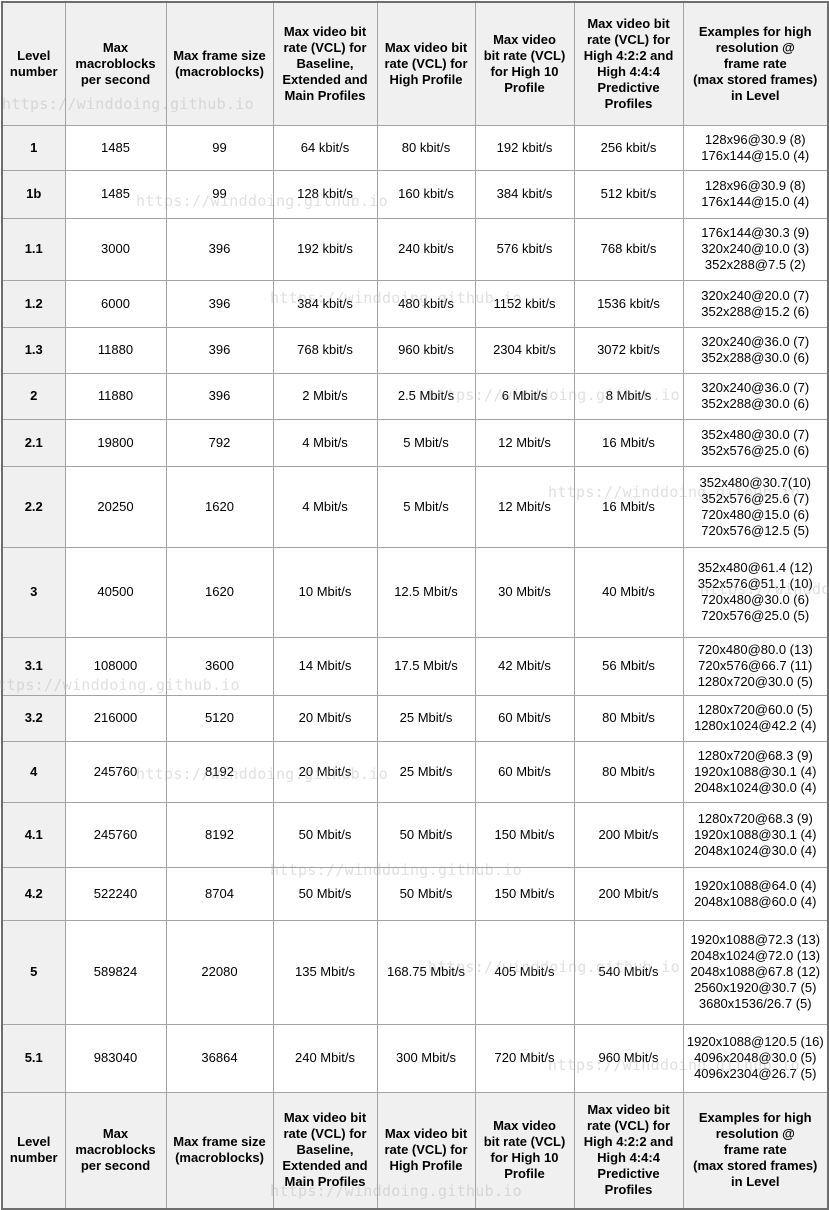  What do you see at coordinates (524, 972) in the screenshot?
I see `bitrate-high10-cell: 405 Mbit/s` at bounding box center [524, 972].